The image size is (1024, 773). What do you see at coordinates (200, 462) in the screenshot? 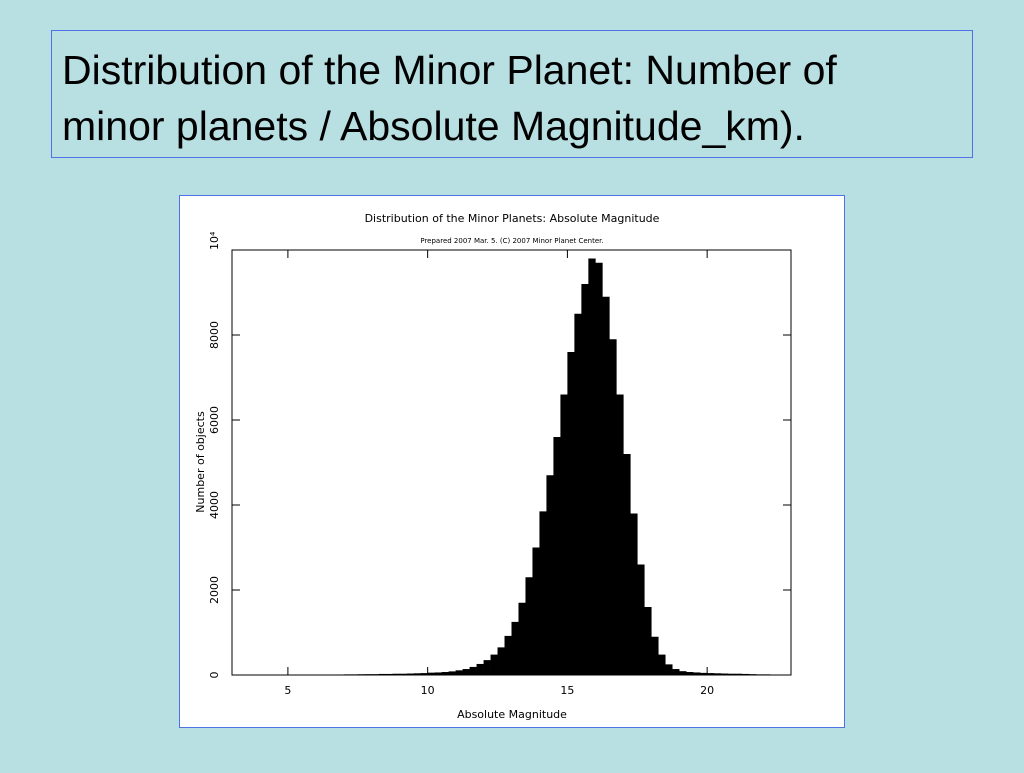
I see `y-axis-label: Number of objects` at bounding box center [200, 462].